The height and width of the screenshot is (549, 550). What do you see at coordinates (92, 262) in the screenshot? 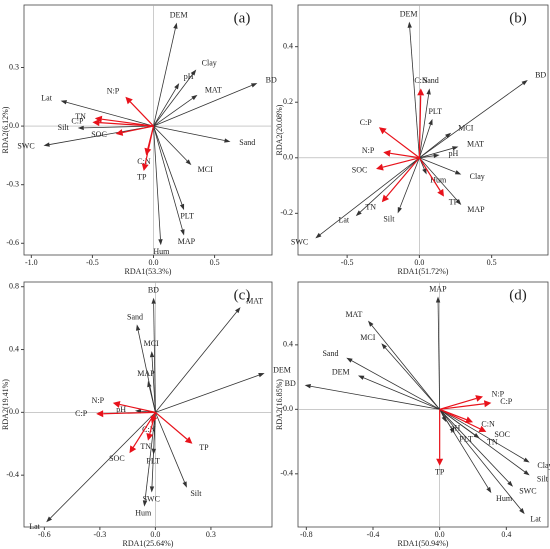
I see `x-tick-label: -0.5` at bounding box center [92, 262].